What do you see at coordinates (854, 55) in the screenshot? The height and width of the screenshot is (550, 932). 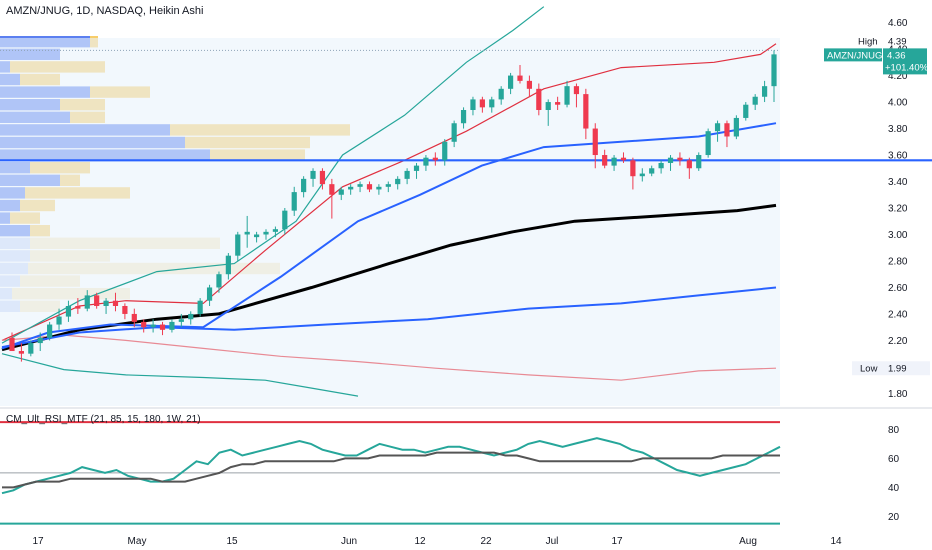 I see `symbol-label: AMZN/JNUG` at bounding box center [854, 55].